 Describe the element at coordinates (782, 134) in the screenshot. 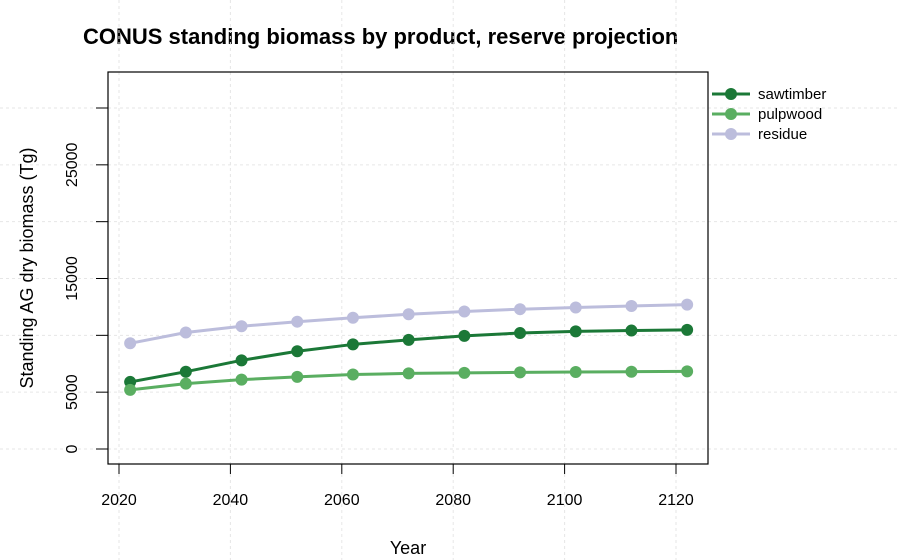

I see `legend-label-residue: residue` at that location.